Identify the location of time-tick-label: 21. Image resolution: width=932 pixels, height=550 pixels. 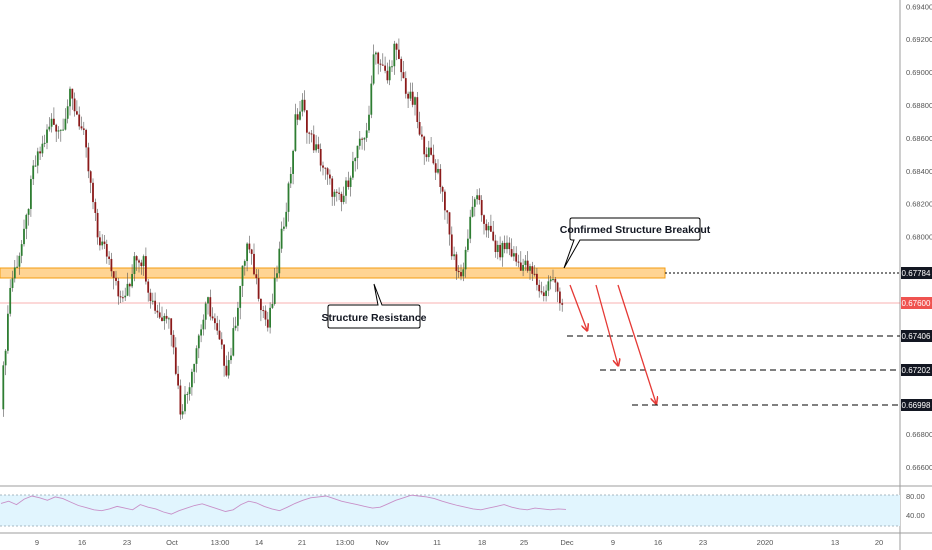
(302, 542).